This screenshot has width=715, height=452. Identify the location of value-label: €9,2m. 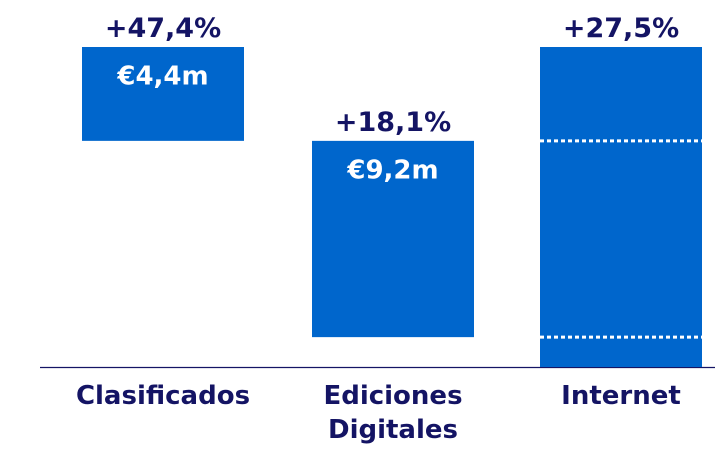
(392, 170).